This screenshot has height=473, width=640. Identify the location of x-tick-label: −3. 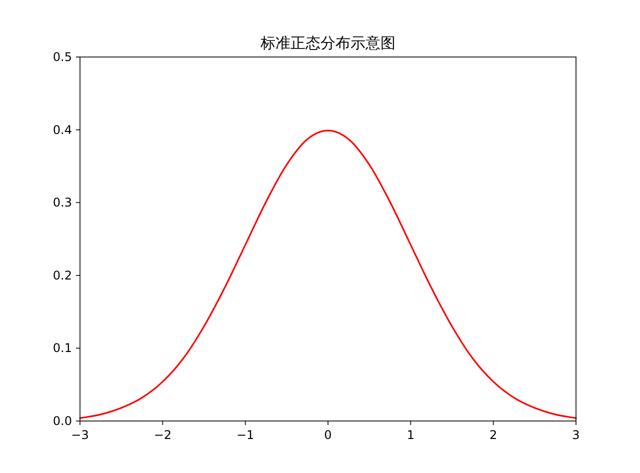
(80, 435).